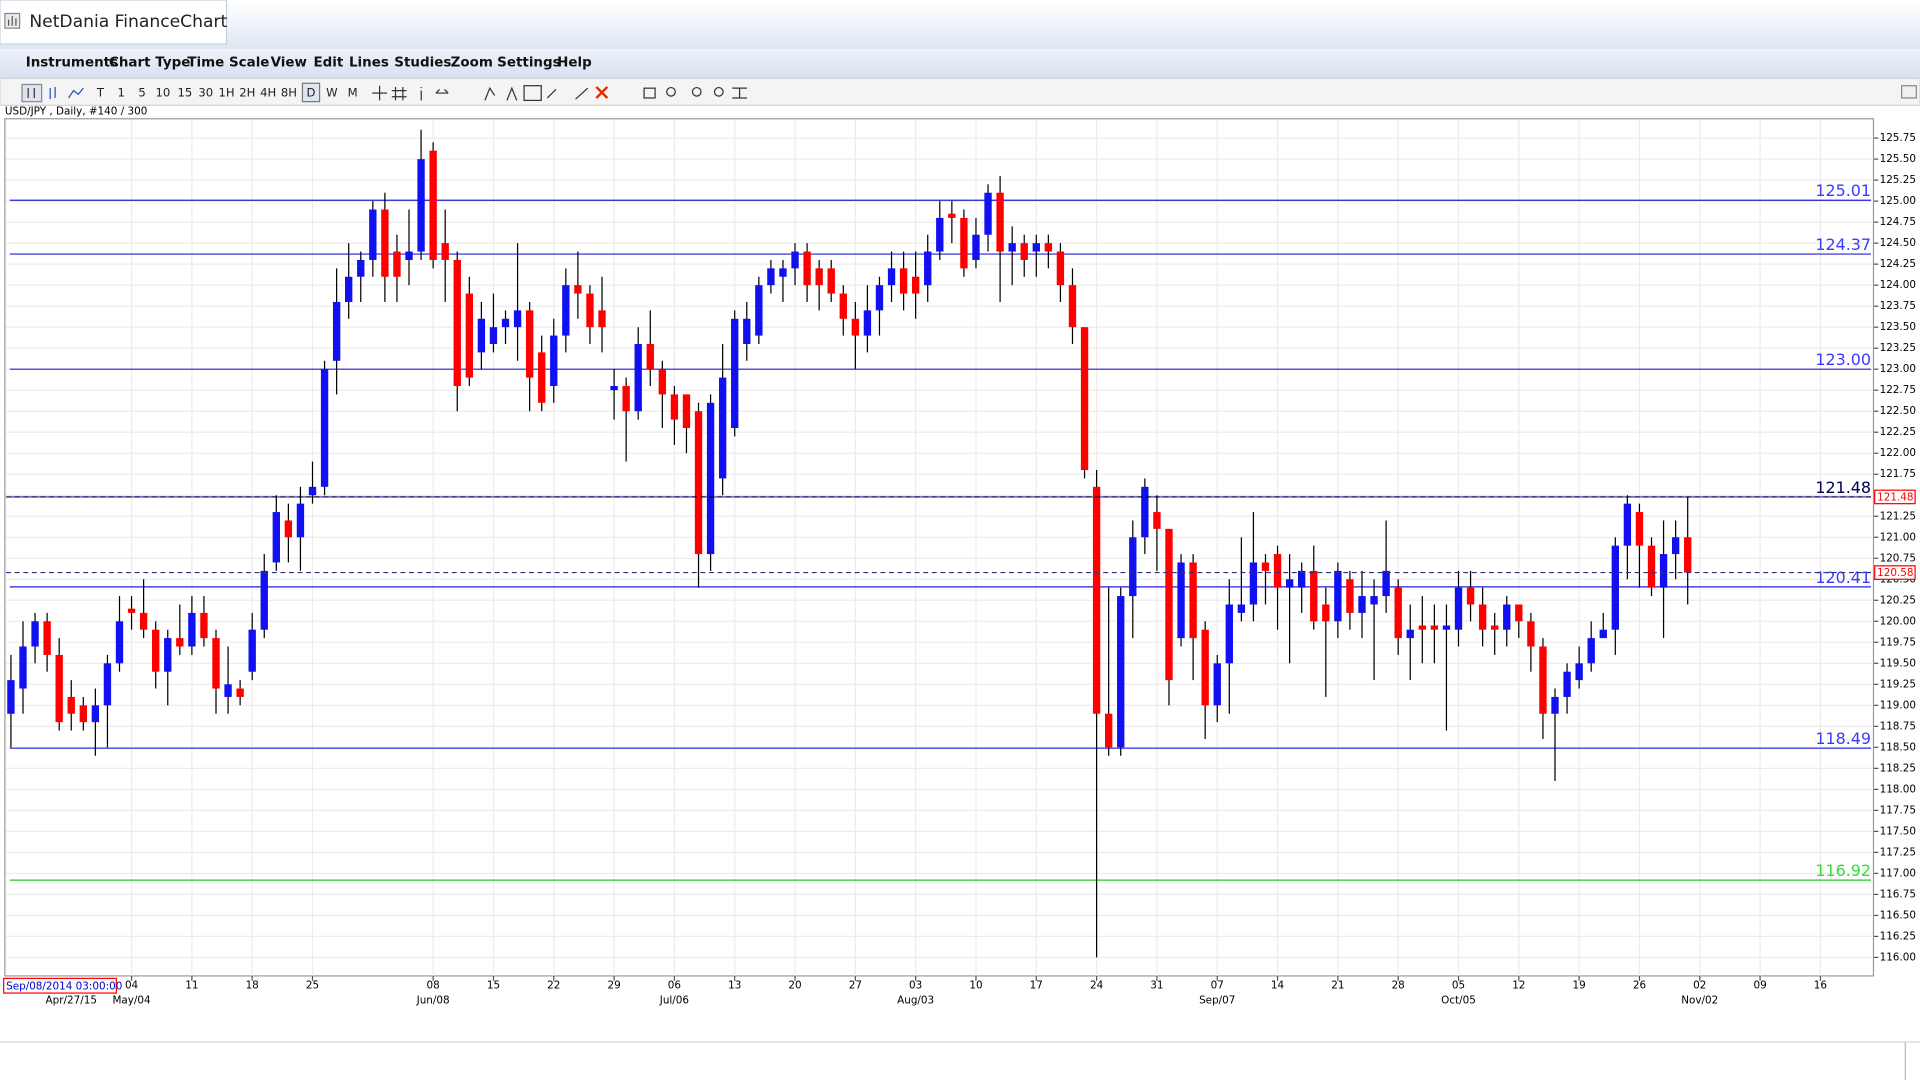 Image resolution: width=1920 pixels, height=1080 pixels. Describe the element at coordinates (247, 93) in the screenshot. I see `timeframe-button: 2H` at that location.